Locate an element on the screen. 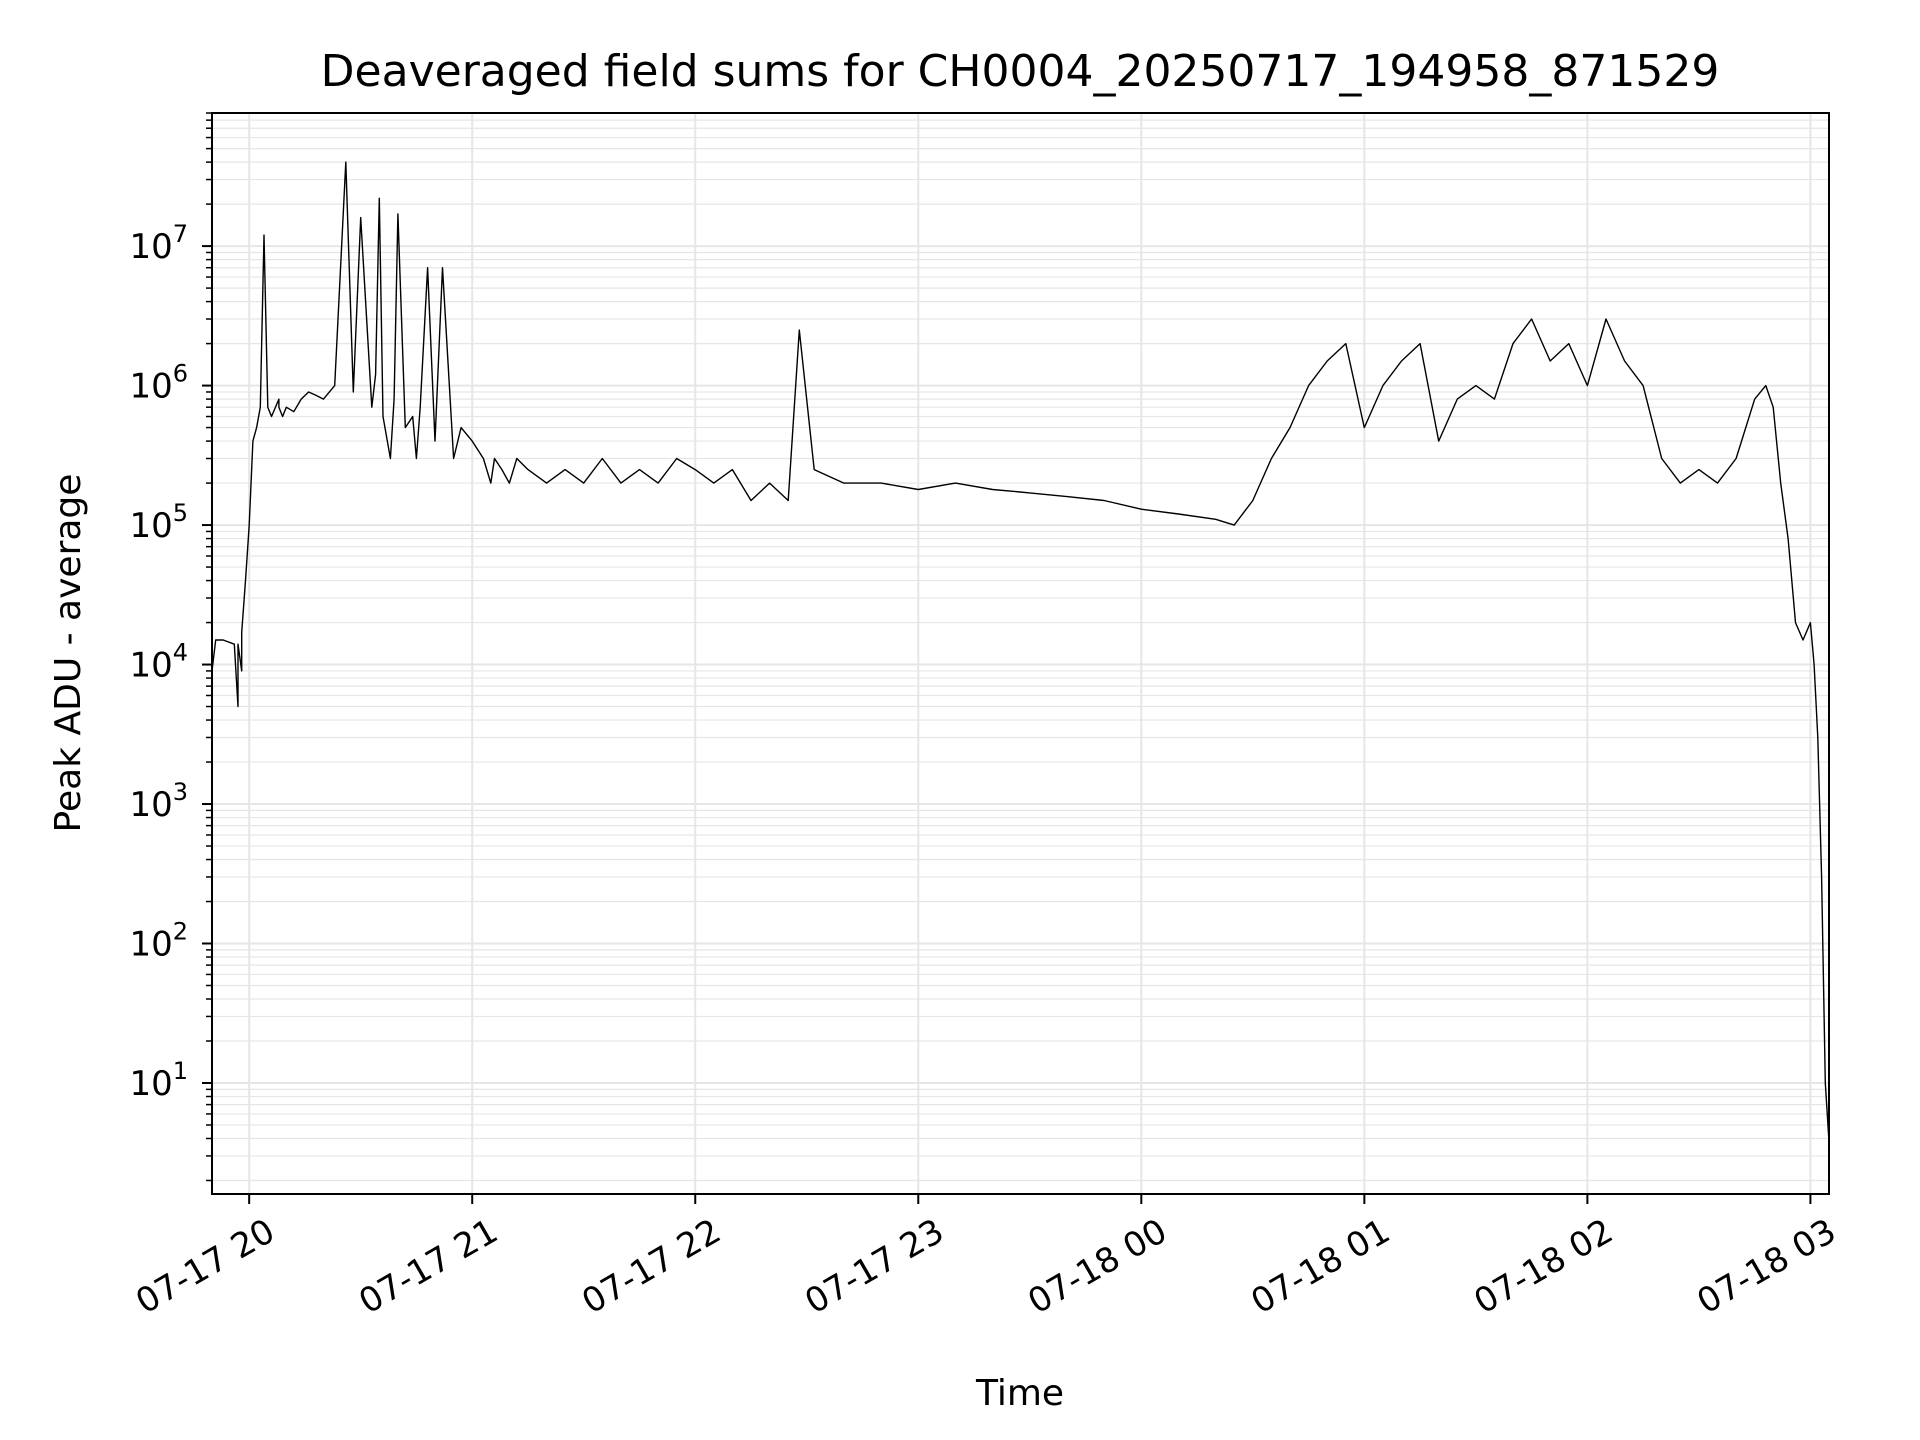 This screenshot has height=1440, width=1920. y-tick-label: 10³ is located at coordinates (158, 801).